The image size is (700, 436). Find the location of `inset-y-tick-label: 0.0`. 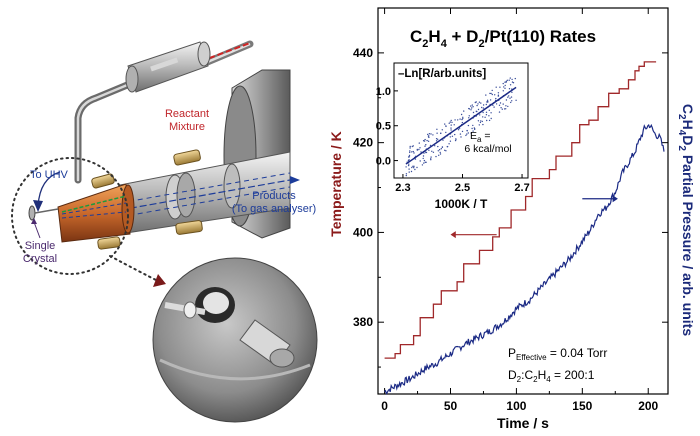

inset-y-tick-label: 0.0 is located at coordinates (383, 162).